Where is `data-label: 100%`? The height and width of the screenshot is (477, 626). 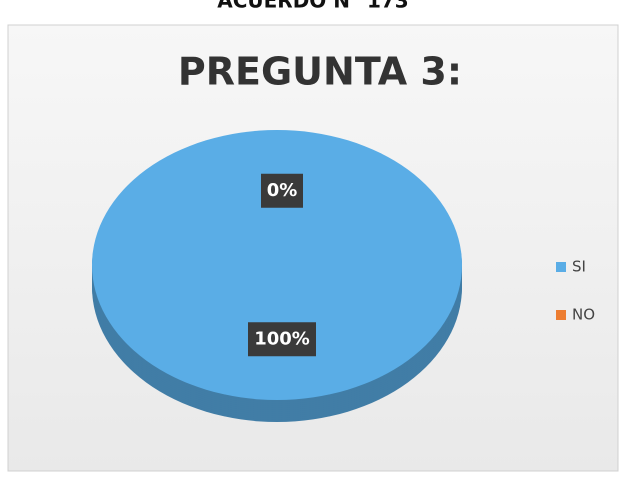
data-label: 100% is located at coordinates (282, 338).